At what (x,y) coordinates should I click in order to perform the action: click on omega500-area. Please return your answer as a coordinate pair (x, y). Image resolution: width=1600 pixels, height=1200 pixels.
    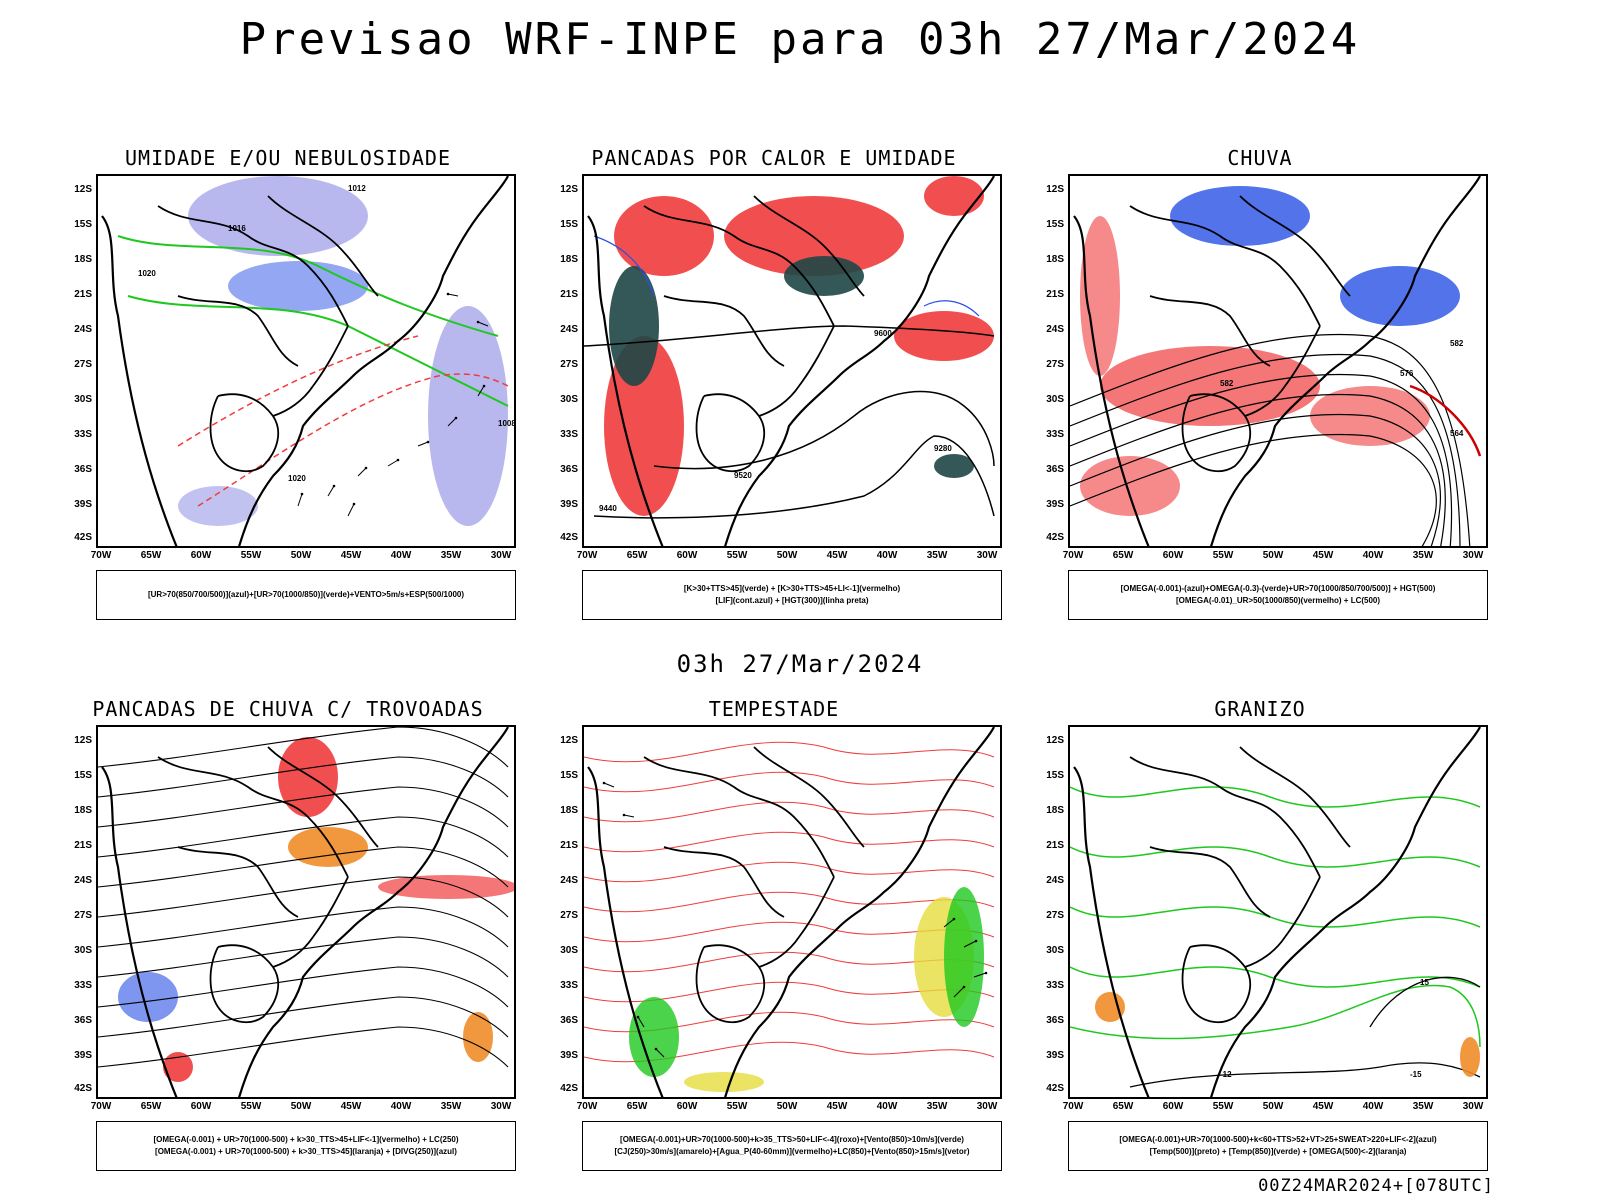
    Looking at the image, I should click on (1110, 1007).